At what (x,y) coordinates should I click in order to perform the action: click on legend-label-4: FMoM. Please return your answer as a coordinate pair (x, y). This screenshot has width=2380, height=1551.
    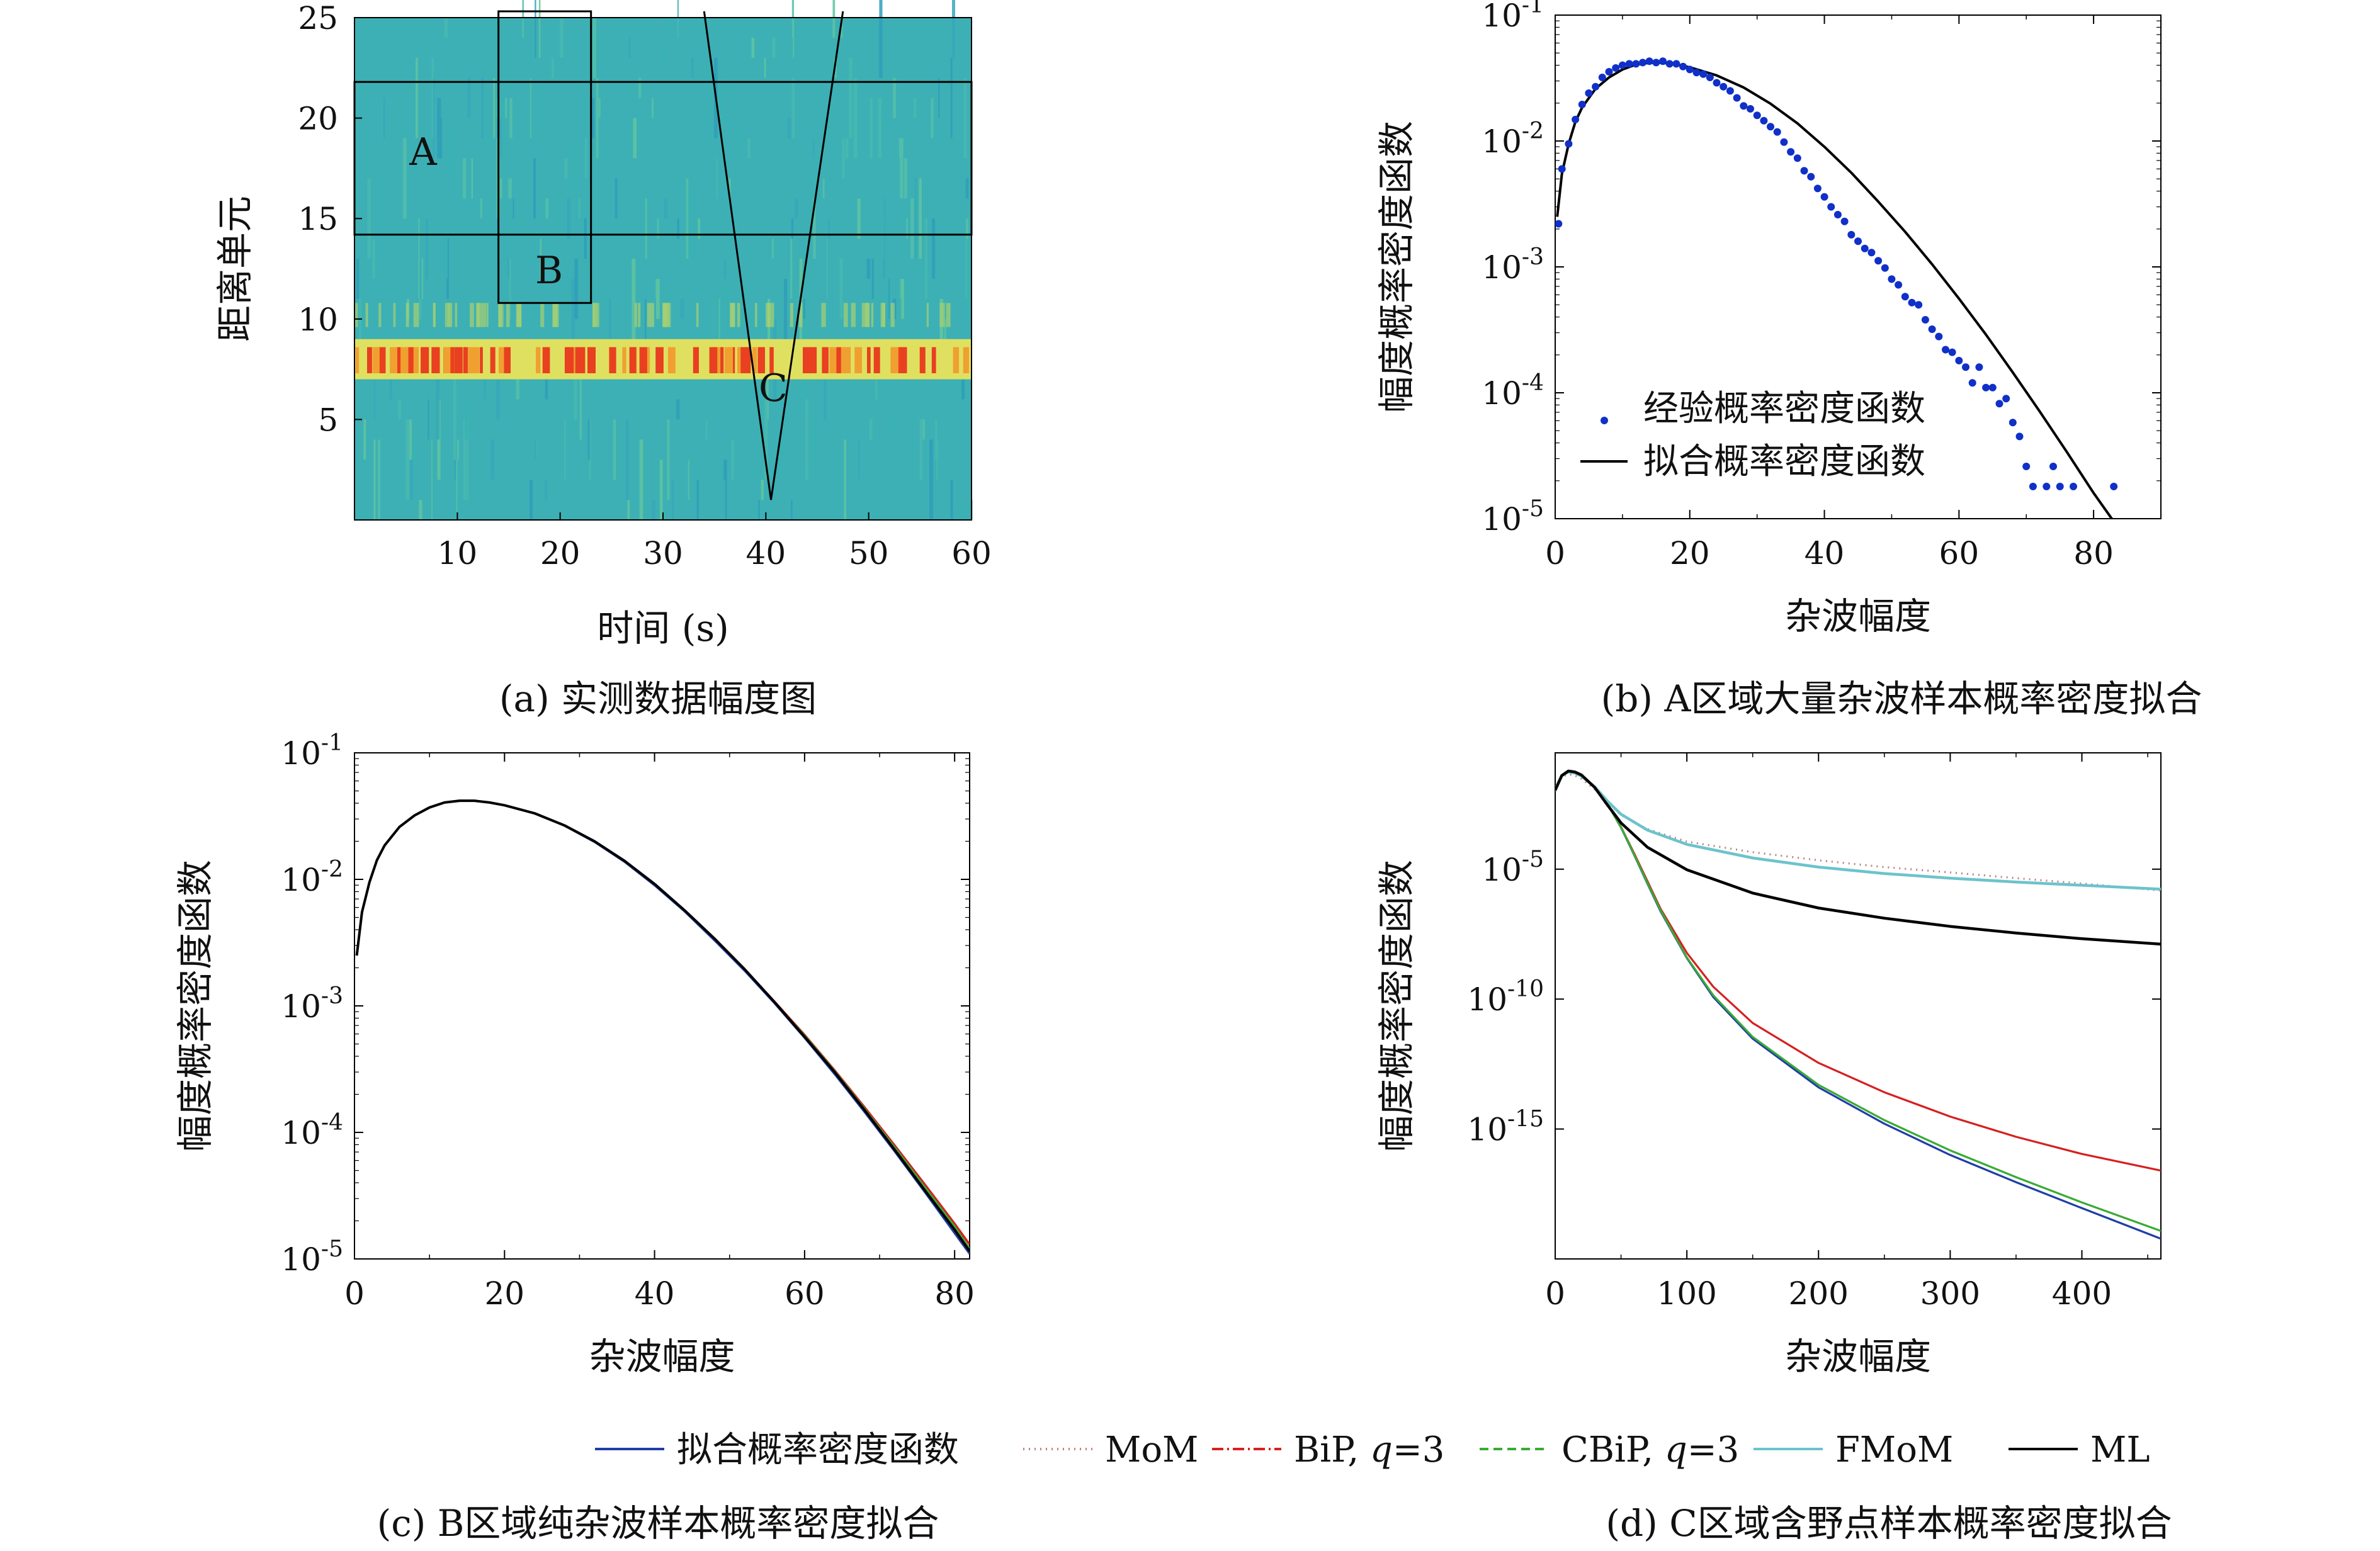
    Looking at the image, I should click on (1894, 1450).